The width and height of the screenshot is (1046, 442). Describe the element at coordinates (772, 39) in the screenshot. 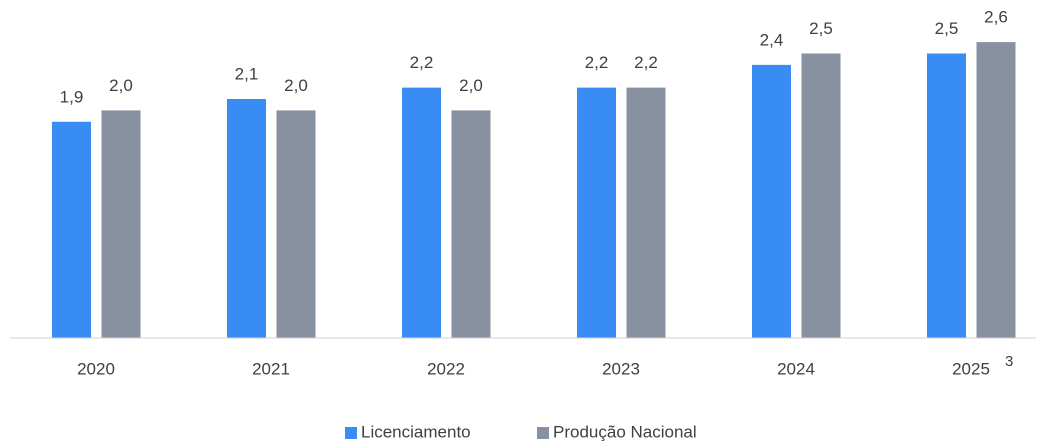

I see `data-label: 2,4` at that location.